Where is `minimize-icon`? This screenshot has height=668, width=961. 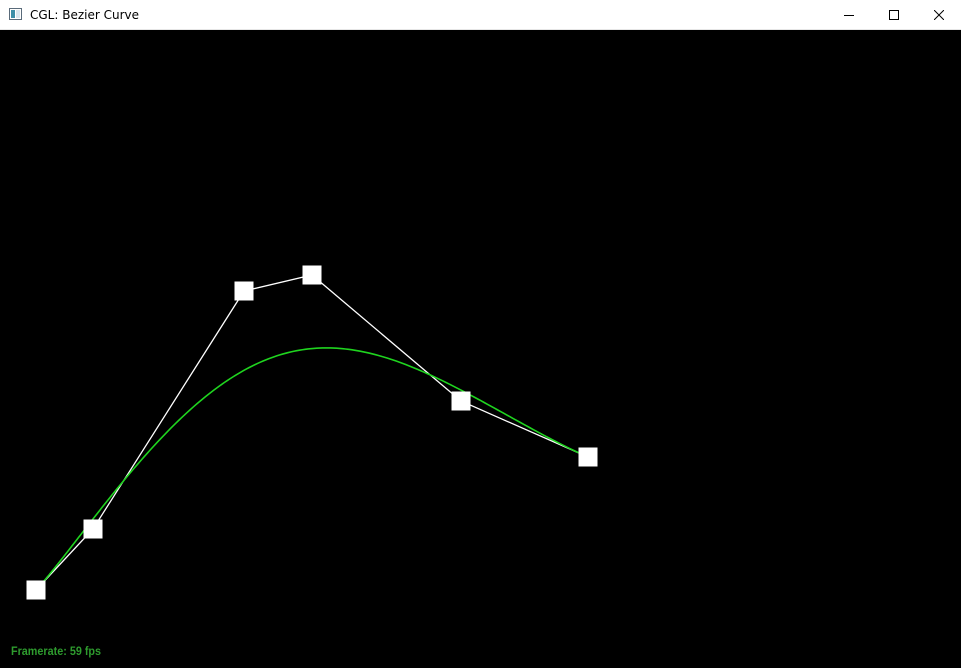 minimize-icon is located at coordinates (848, 15).